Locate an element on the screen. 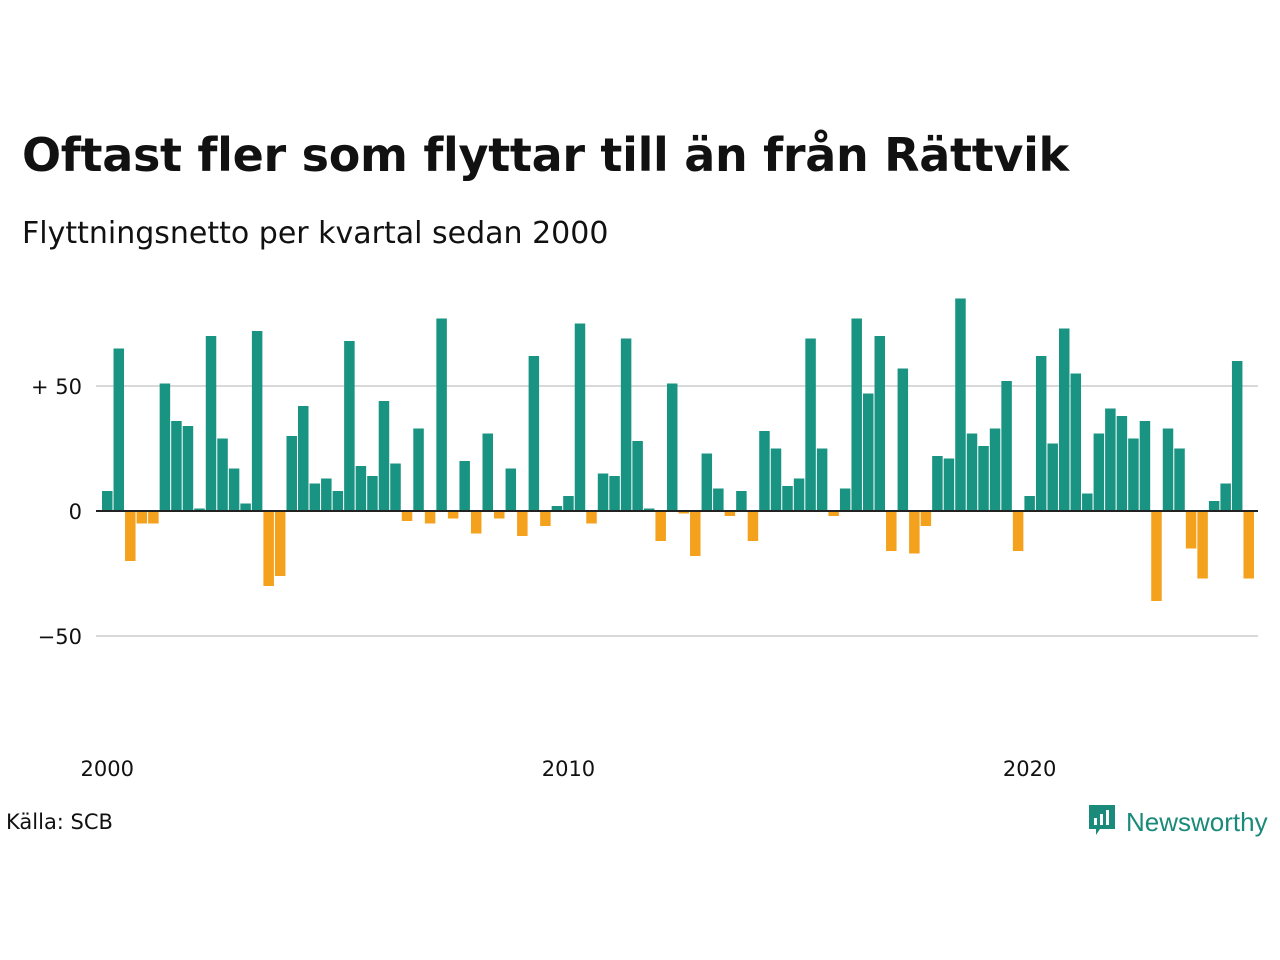 This screenshot has width=1280, height=960. y-tick-label: + 50 is located at coordinates (56, 387).